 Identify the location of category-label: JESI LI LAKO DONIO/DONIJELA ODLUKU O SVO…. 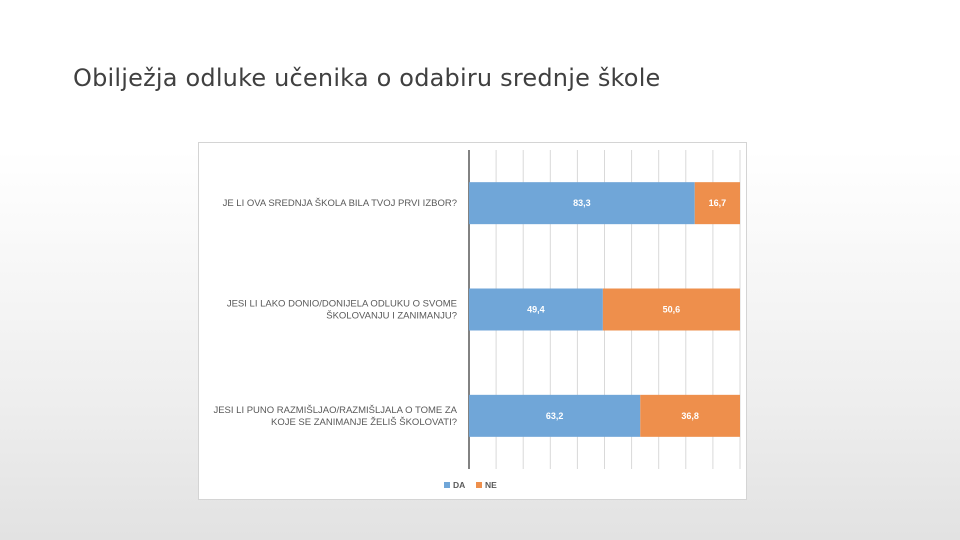
(342, 304).